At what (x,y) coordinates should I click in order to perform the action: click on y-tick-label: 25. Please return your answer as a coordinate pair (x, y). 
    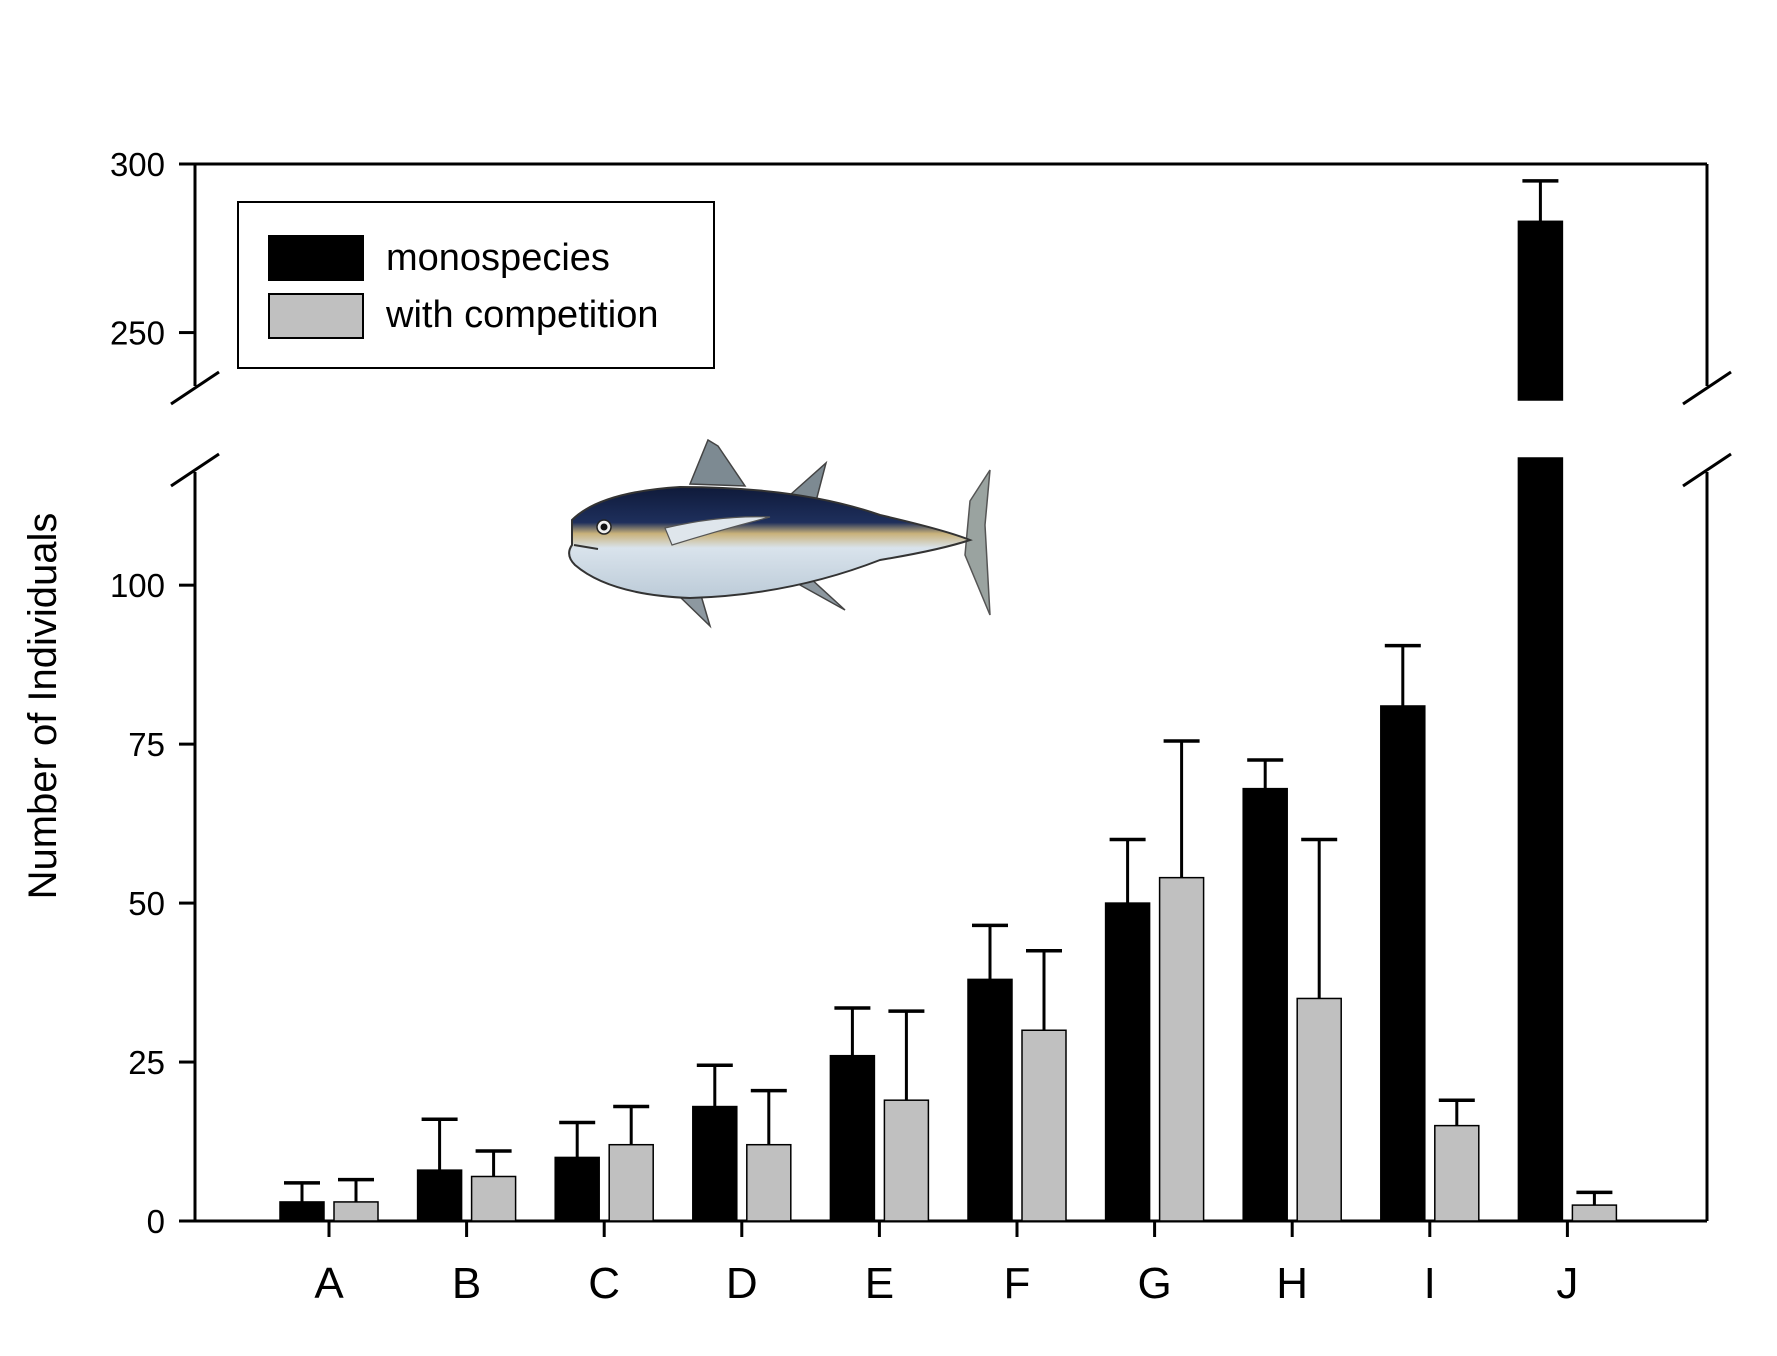
    Looking at the image, I should click on (146, 1062).